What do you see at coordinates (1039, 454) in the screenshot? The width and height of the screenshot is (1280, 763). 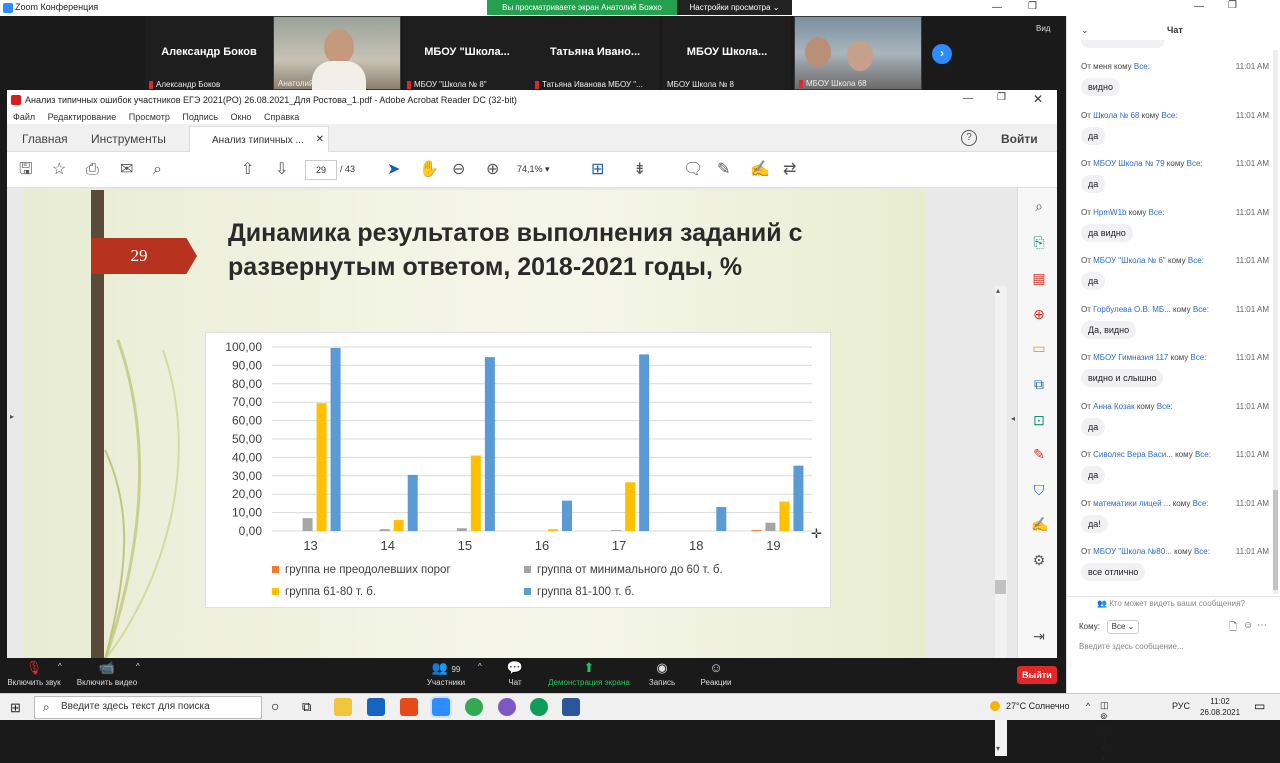 I see `fill-sign-icon: ✎` at bounding box center [1039, 454].